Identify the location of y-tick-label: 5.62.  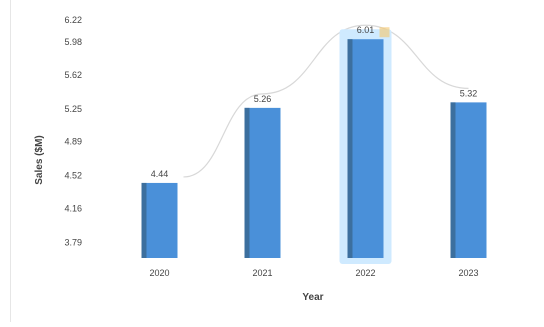
(73, 75).